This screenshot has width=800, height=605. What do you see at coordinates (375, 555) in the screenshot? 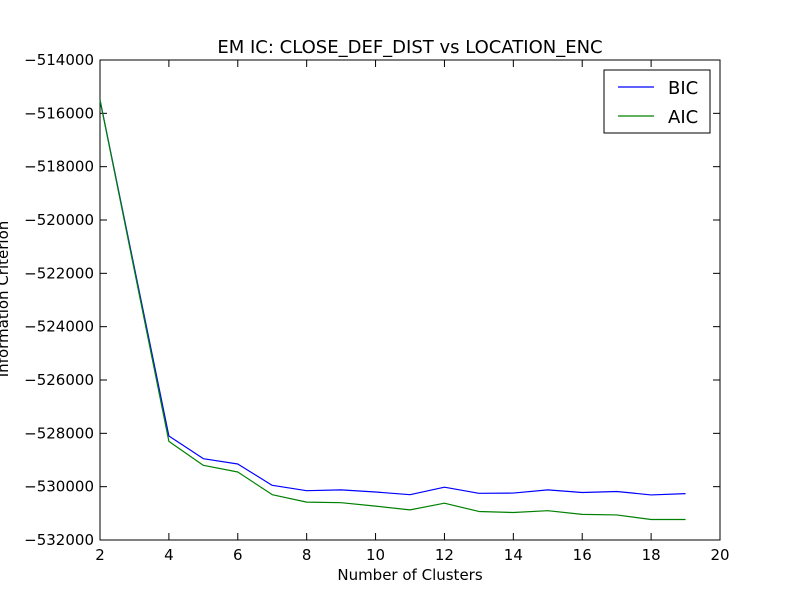
I see `x-tick-label: 10` at bounding box center [375, 555].